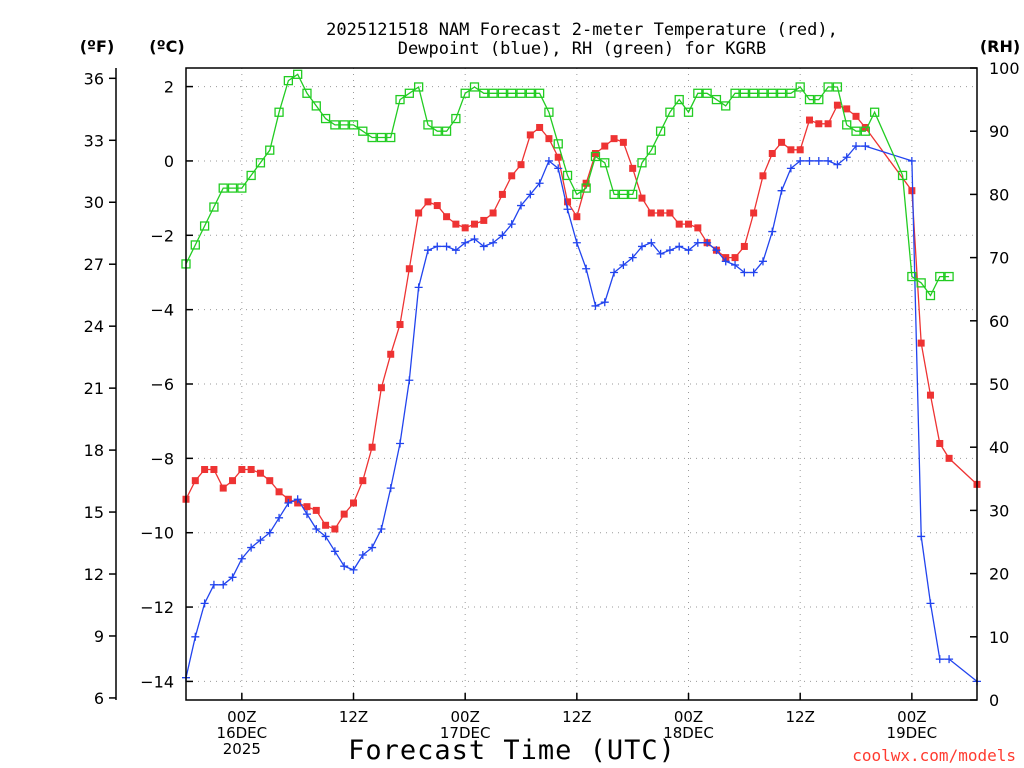  I want to click on celsius-axis: −14 −12 −10 −8 −6 −4 −2 0 2, so click(166, 384).